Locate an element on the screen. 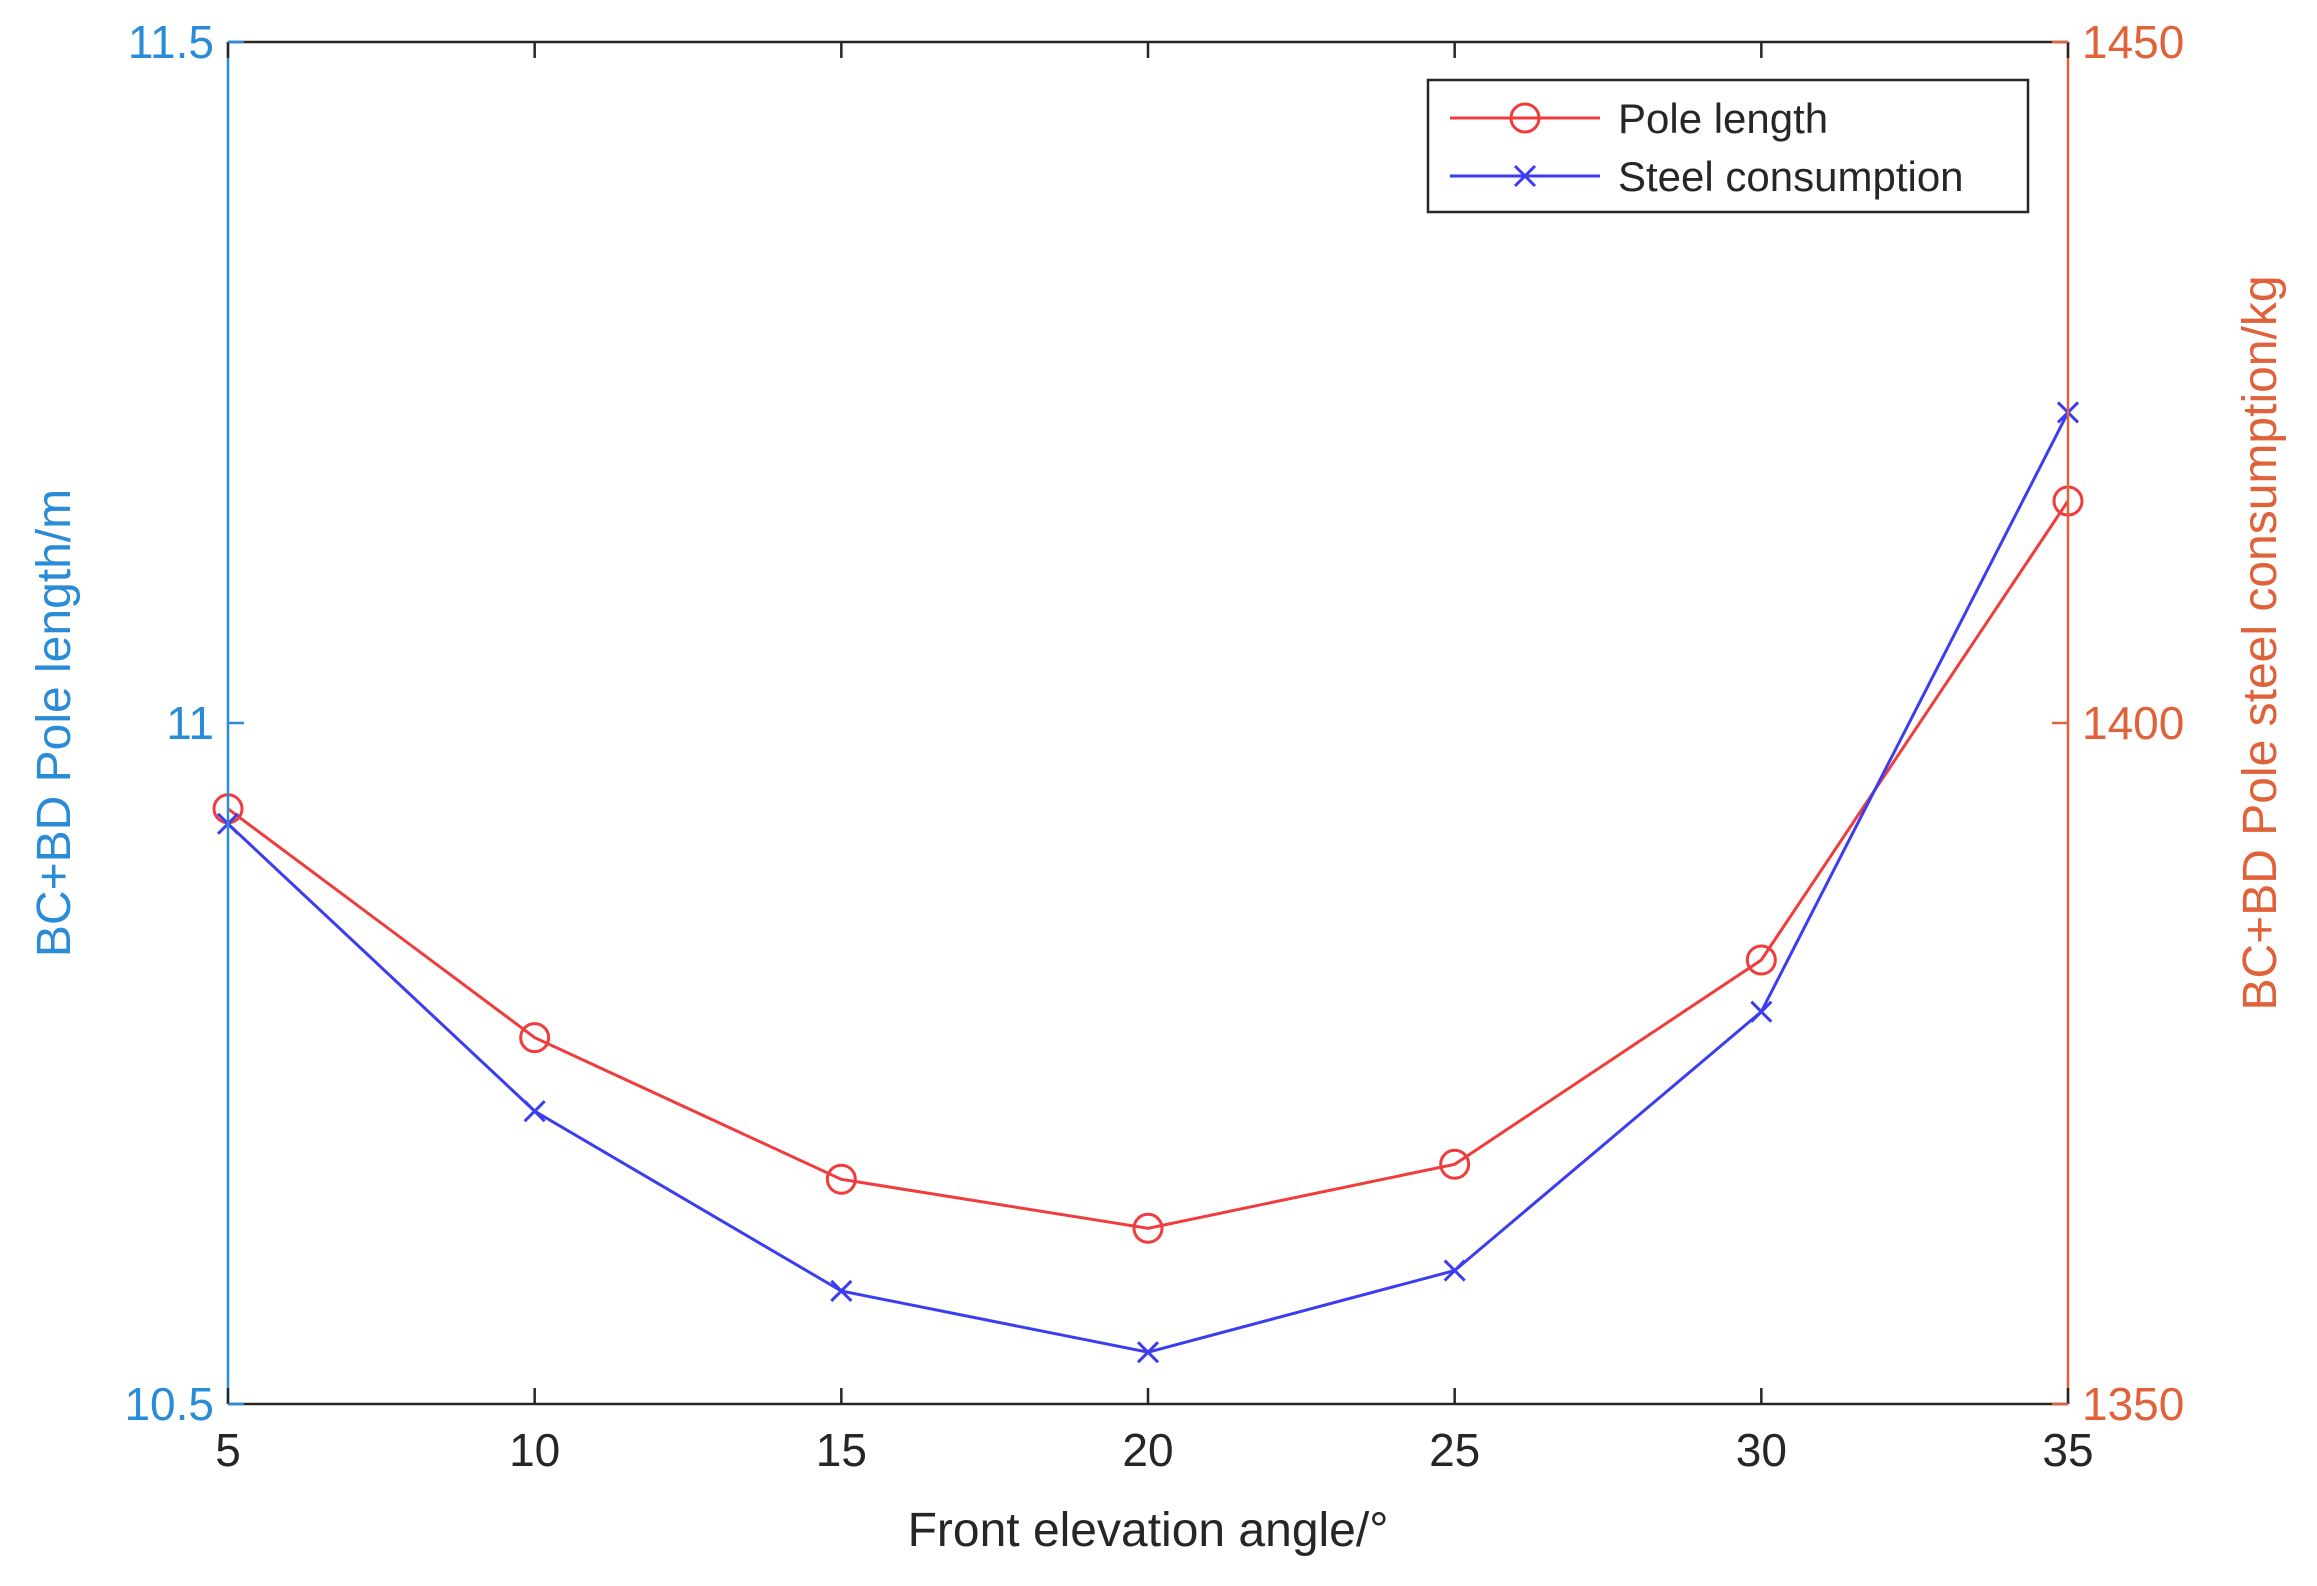 This screenshot has height=1586, width=2317. legend-item: Steel consumption is located at coordinates (1707, 176).